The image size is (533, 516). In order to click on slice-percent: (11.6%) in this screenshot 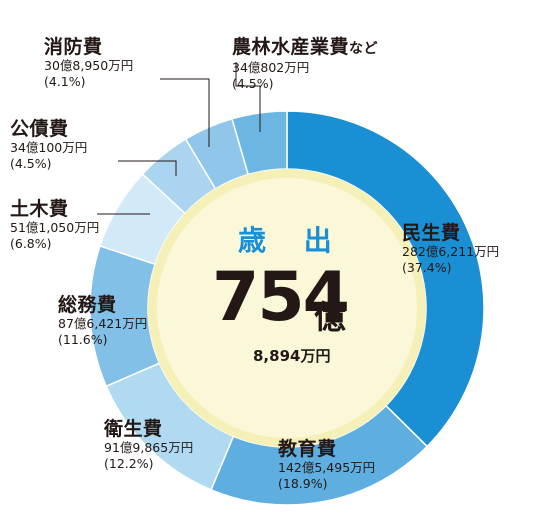, I will do `click(83, 339)`.